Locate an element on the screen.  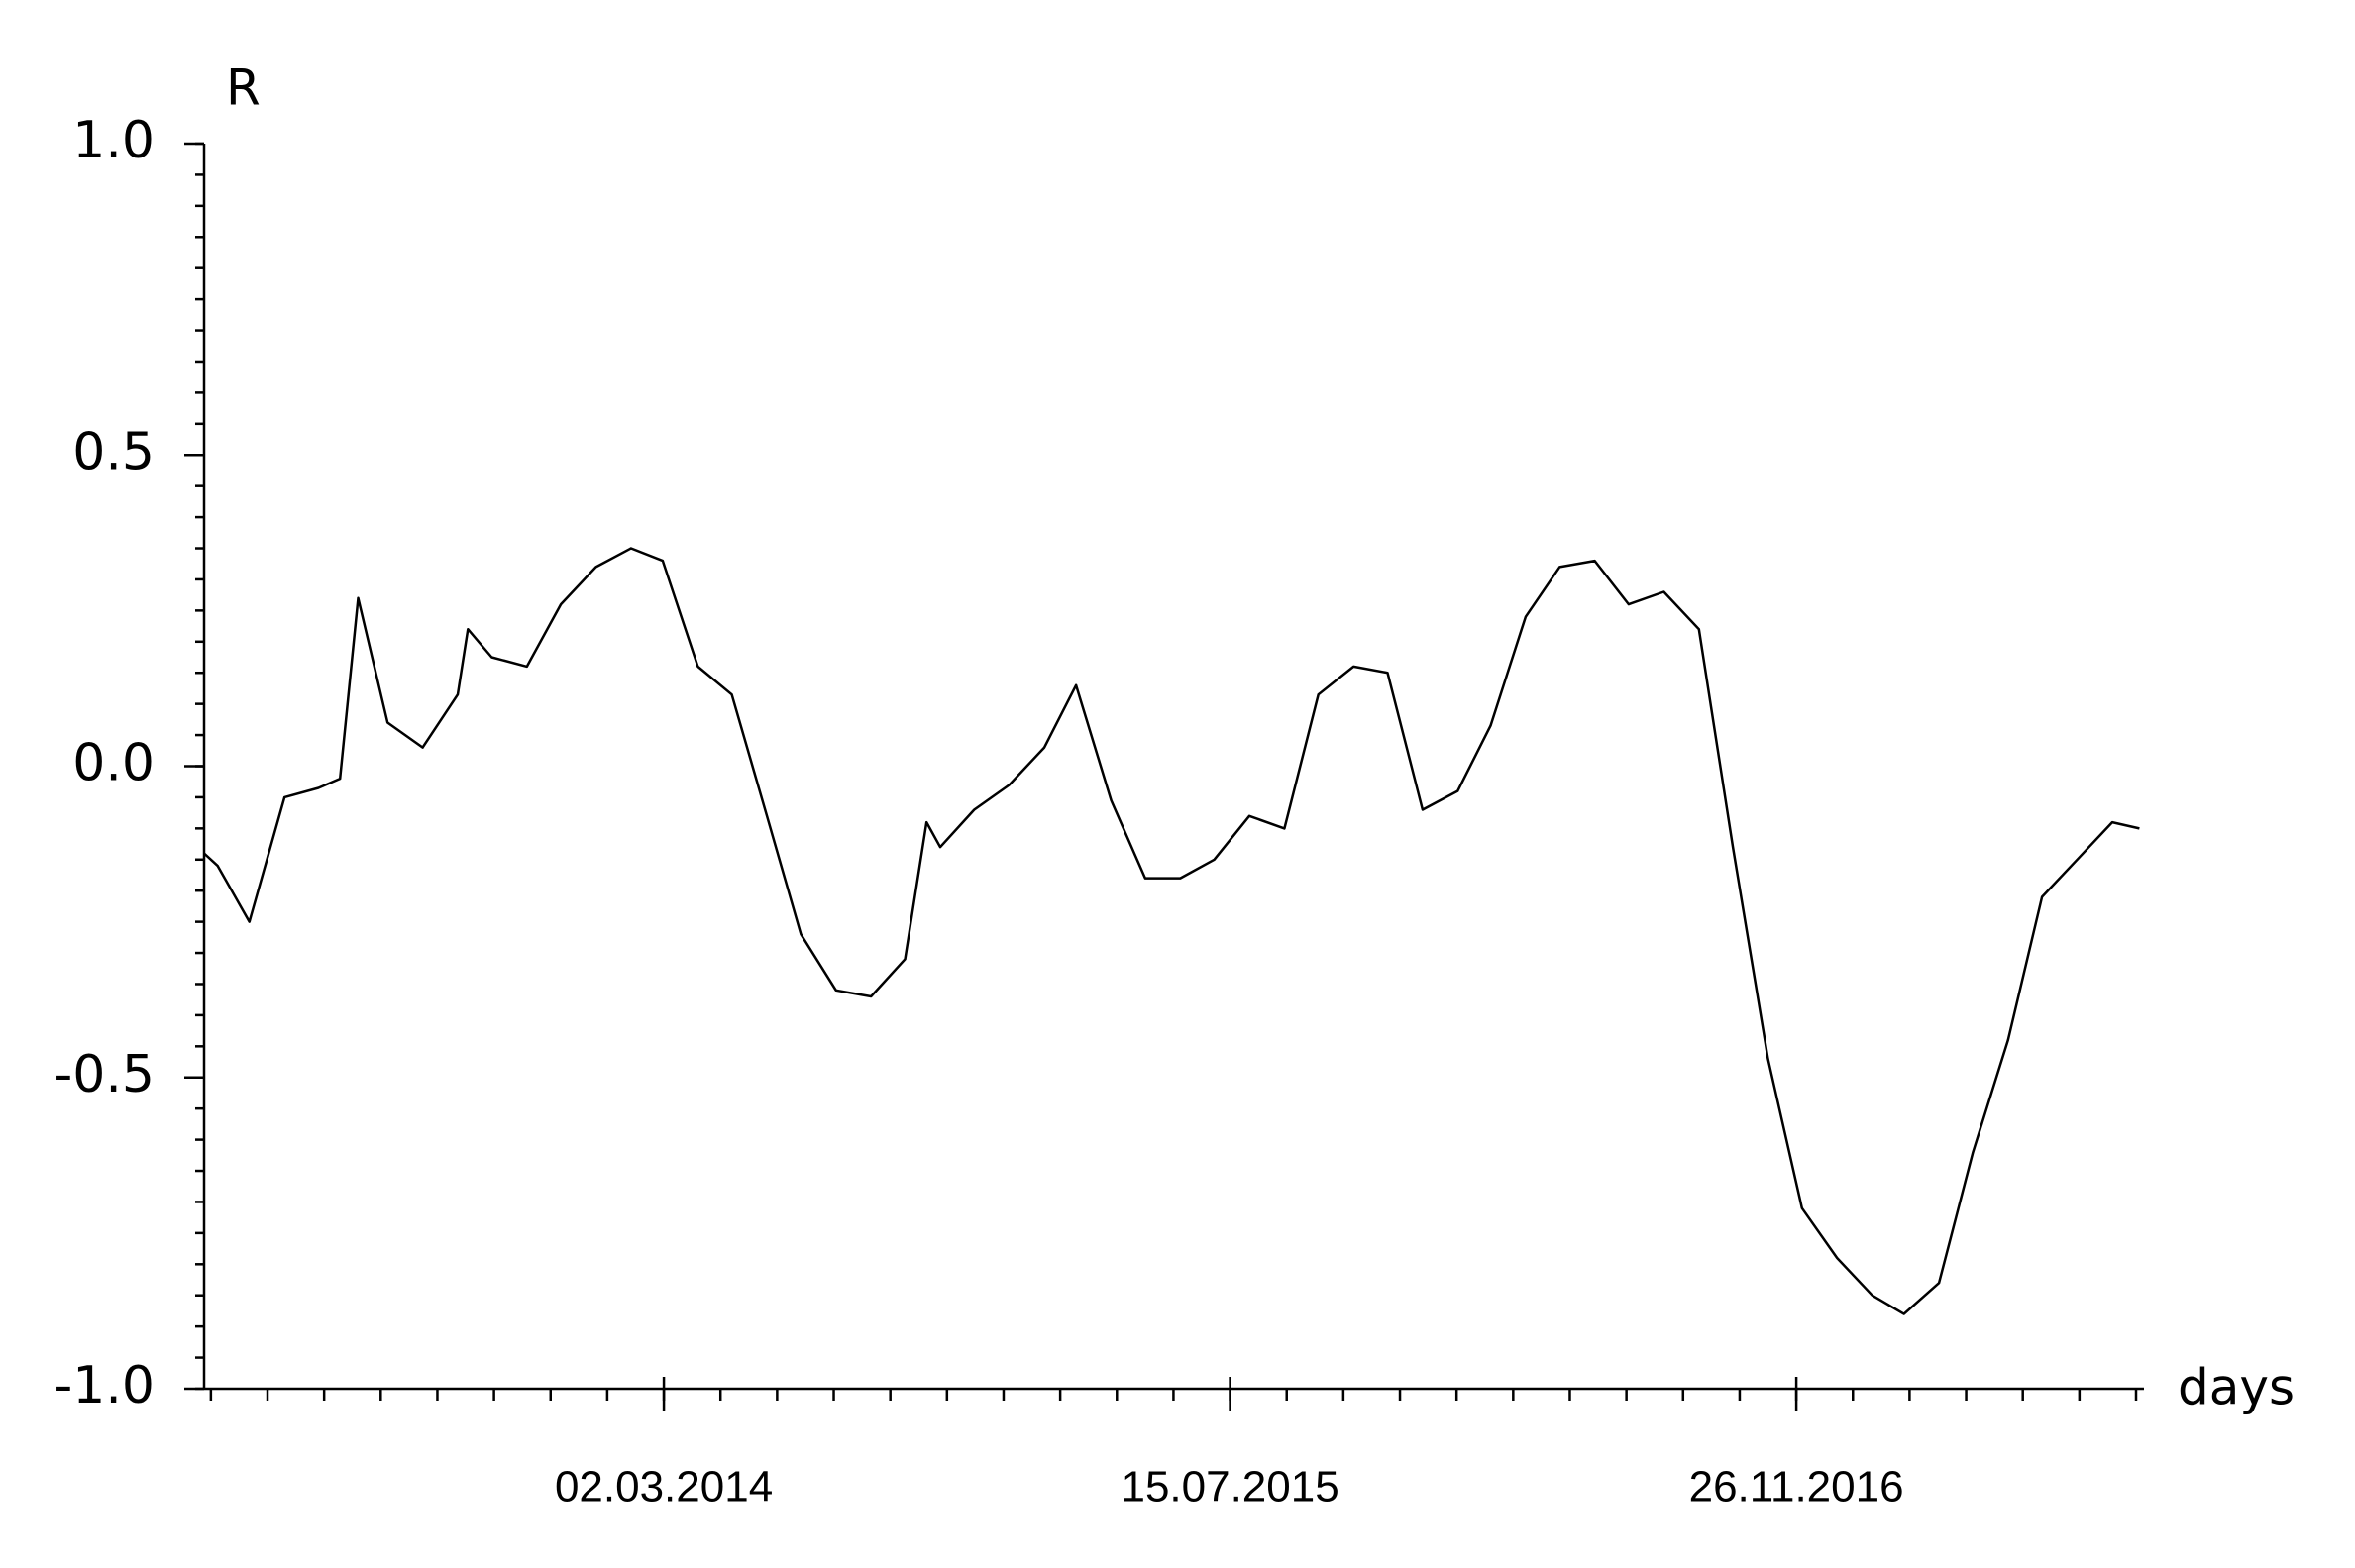
x-tick-label: 02.03.2014 is located at coordinates (664, 1488).